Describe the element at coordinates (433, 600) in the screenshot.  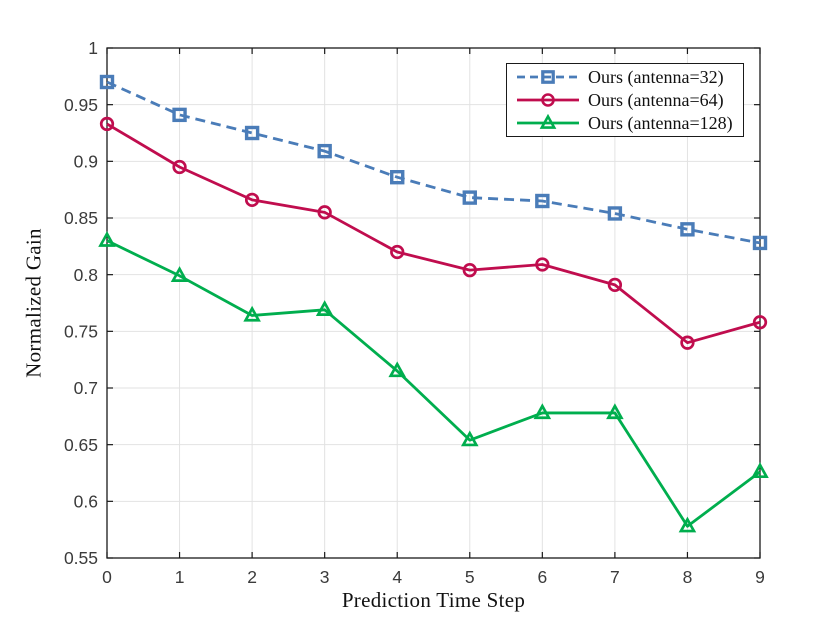
I see `x-axis-title: Prediction Time Step` at that location.